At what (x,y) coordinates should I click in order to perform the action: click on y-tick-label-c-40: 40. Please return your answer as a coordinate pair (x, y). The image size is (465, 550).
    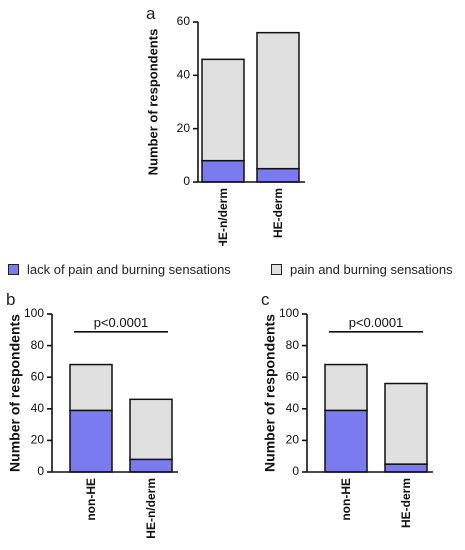
    Looking at the image, I should click on (293, 408).